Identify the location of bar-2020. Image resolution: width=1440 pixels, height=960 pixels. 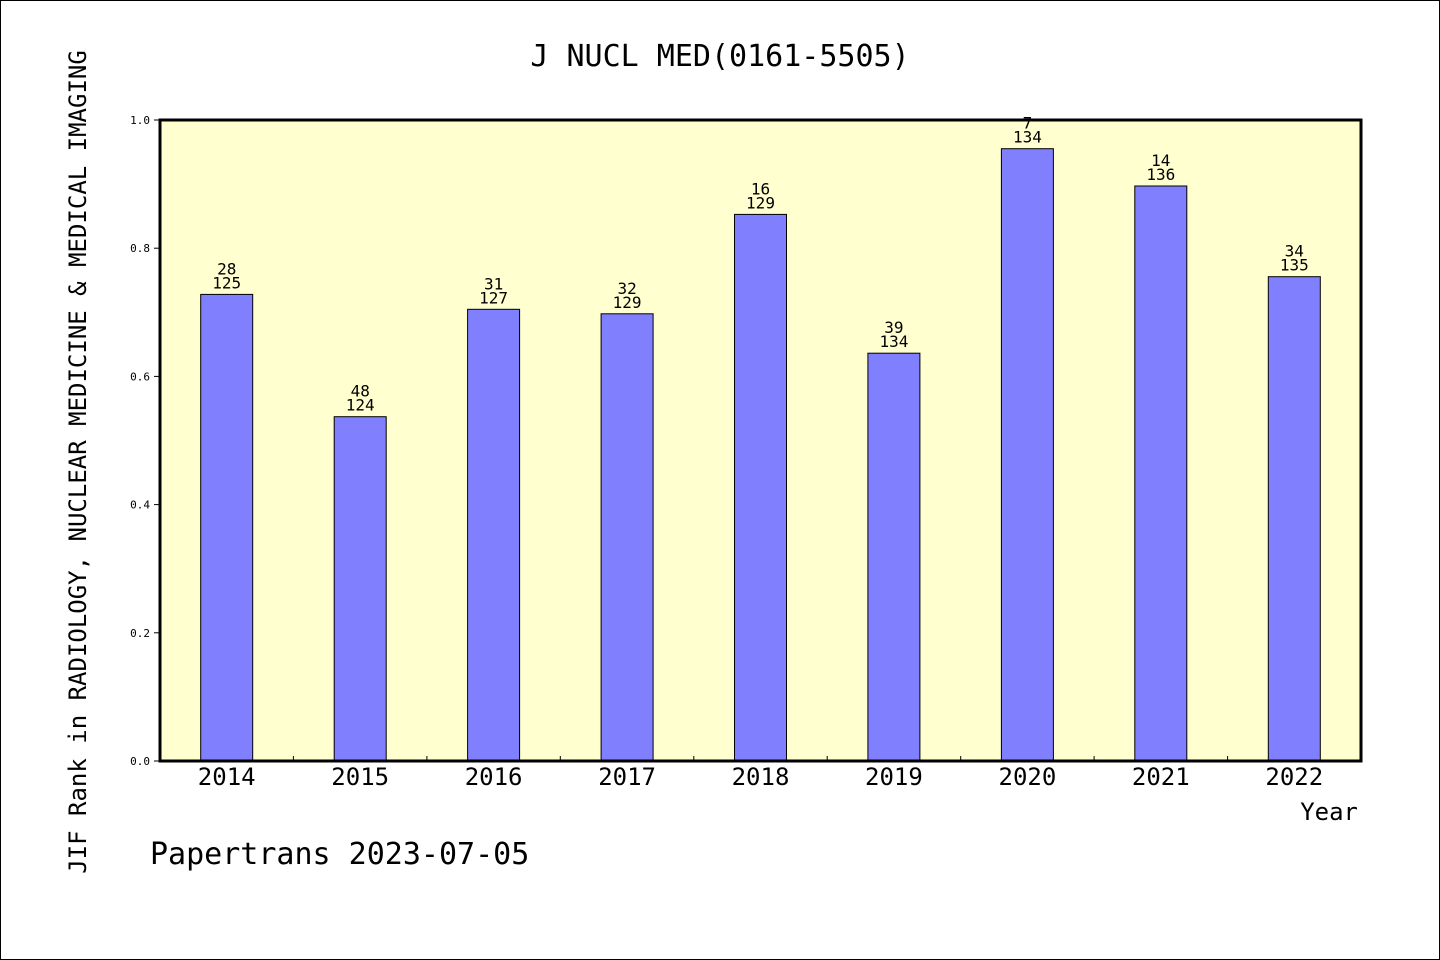
(1027, 455).